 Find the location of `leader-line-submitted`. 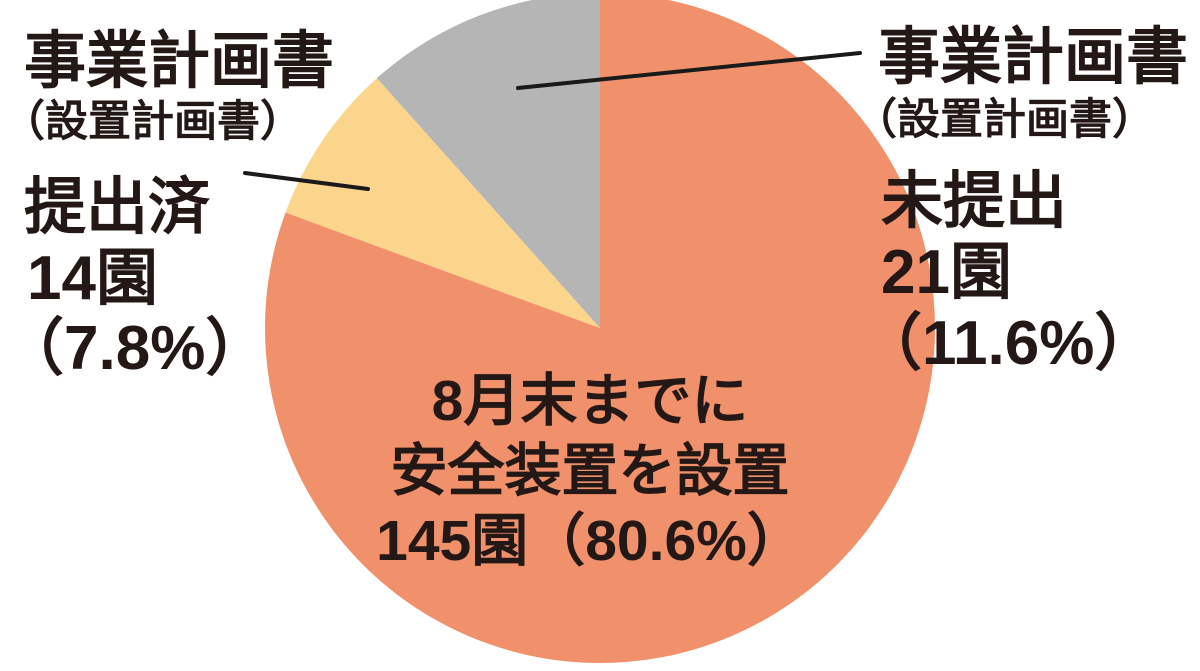

leader-line-submitted is located at coordinates (306, 181).